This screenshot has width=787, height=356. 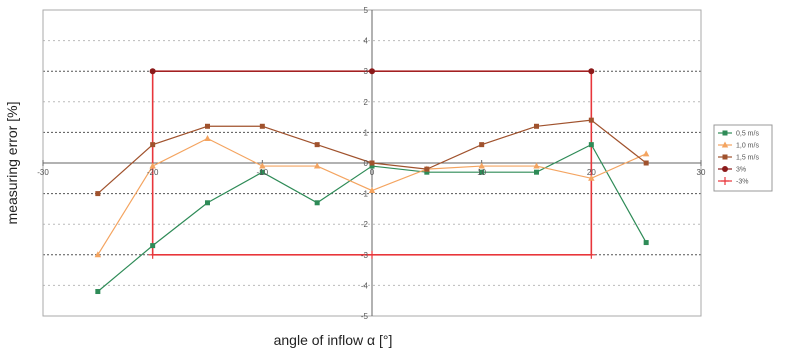 I want to click on legend-entry: 3%, so click(x=732, y=170).